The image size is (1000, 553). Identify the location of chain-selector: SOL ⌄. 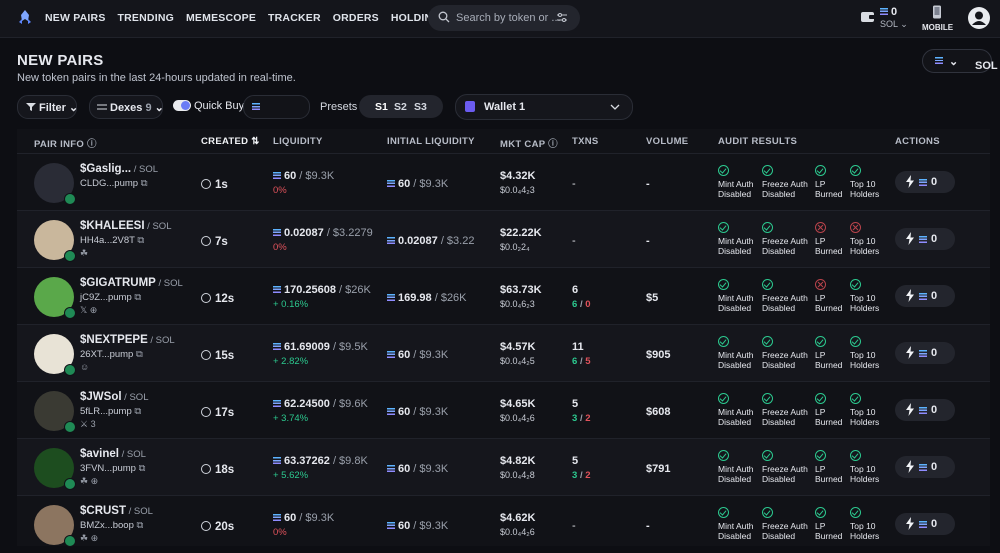
(960, 61).